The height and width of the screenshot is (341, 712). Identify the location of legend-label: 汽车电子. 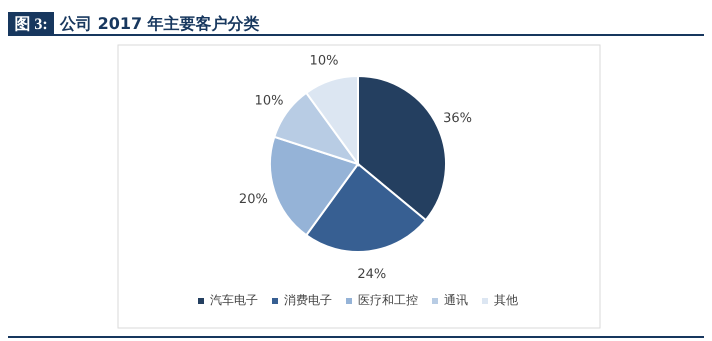
(234, 300).